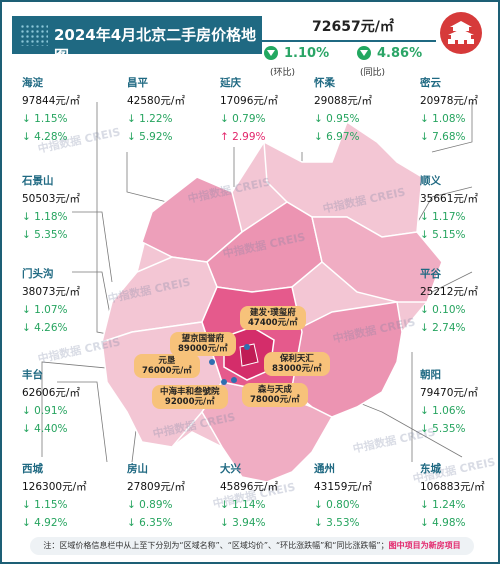  Describe the element at coordinates (51, 208) in the screenshot. I see `district-shijingshan: 石景山 50503元/㎡ ↓ 1.18% ↓ 5.35%` at that location.